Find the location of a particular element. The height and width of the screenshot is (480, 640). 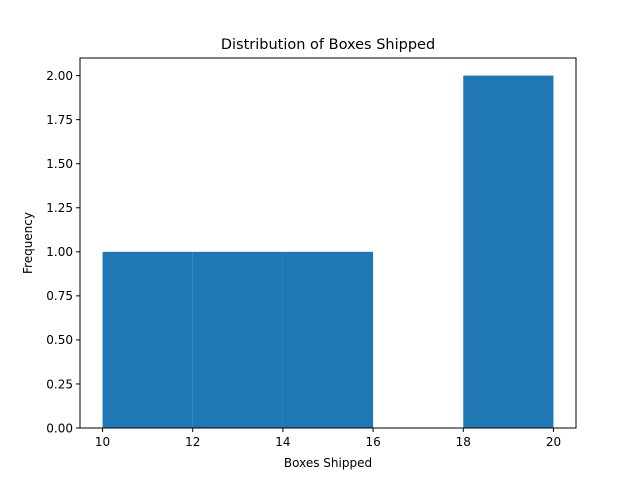

x-tick-label: 10 is located at coordinates (102, 442).